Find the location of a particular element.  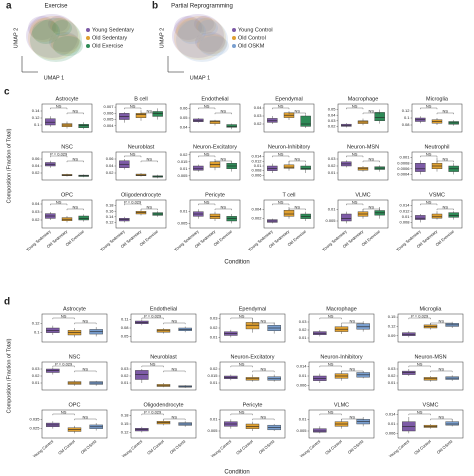

subplot-title: Pericyte is located at coordinates (215, 195).